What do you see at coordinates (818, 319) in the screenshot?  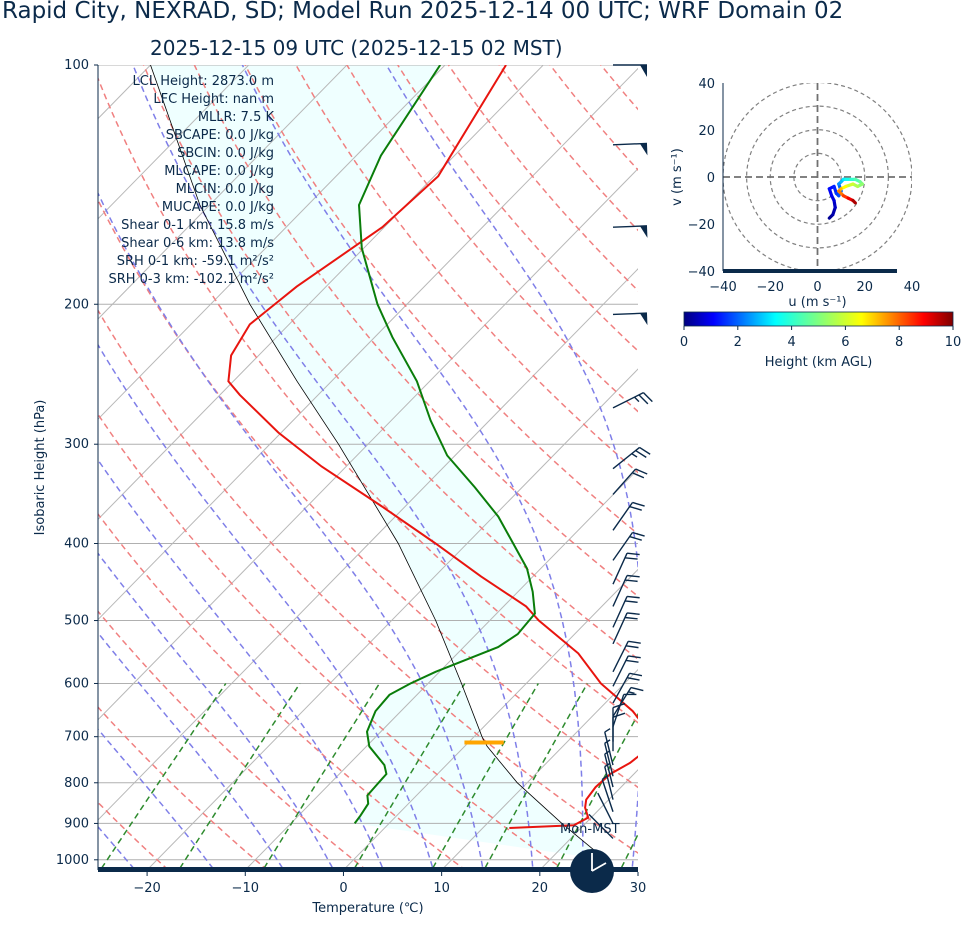 I see `colorbar-gradient` at bounding box center [818, 319].